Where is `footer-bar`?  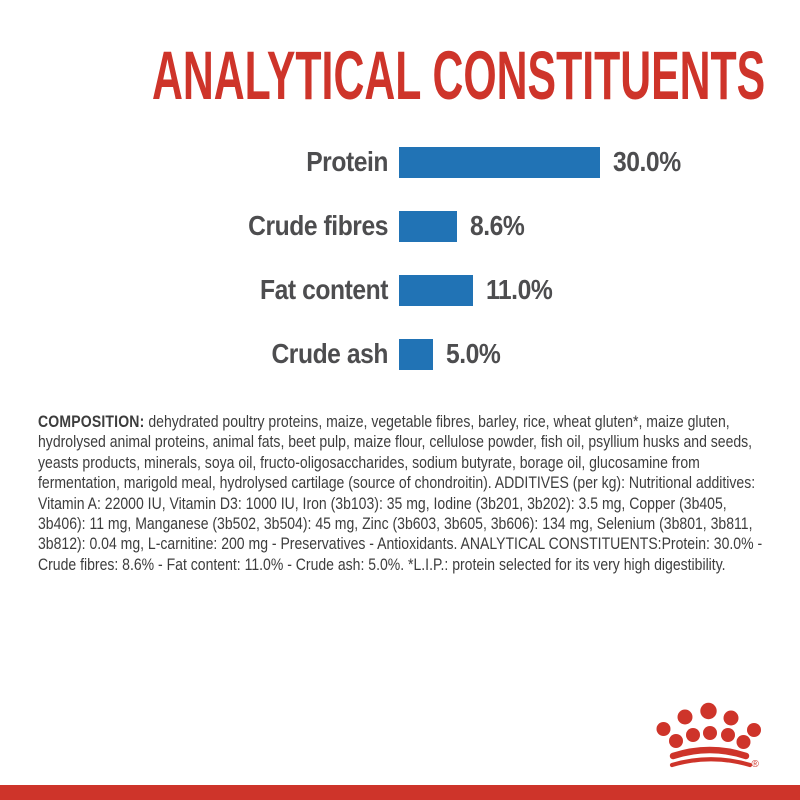 footer-bar is located at coordinates (400, 792).